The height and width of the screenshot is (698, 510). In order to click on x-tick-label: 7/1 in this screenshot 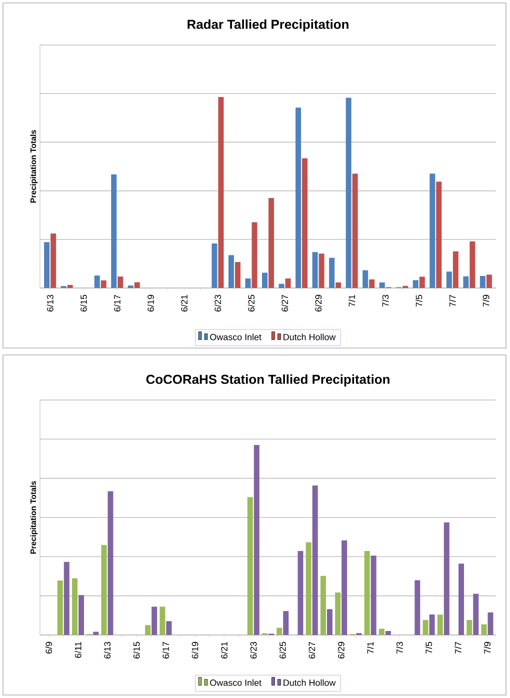, I will do `click(352, 300)`.